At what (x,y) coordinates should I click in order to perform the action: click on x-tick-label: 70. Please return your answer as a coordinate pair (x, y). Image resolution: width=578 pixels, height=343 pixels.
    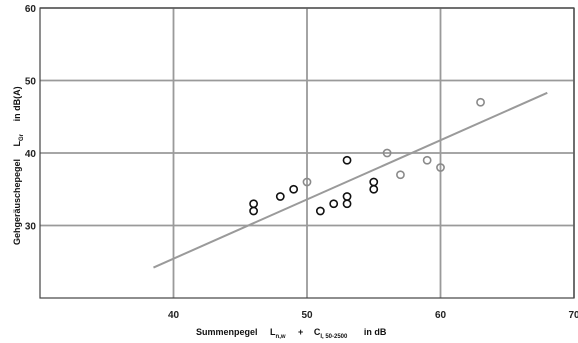
    Looking at the image, I should click on (573, 315).